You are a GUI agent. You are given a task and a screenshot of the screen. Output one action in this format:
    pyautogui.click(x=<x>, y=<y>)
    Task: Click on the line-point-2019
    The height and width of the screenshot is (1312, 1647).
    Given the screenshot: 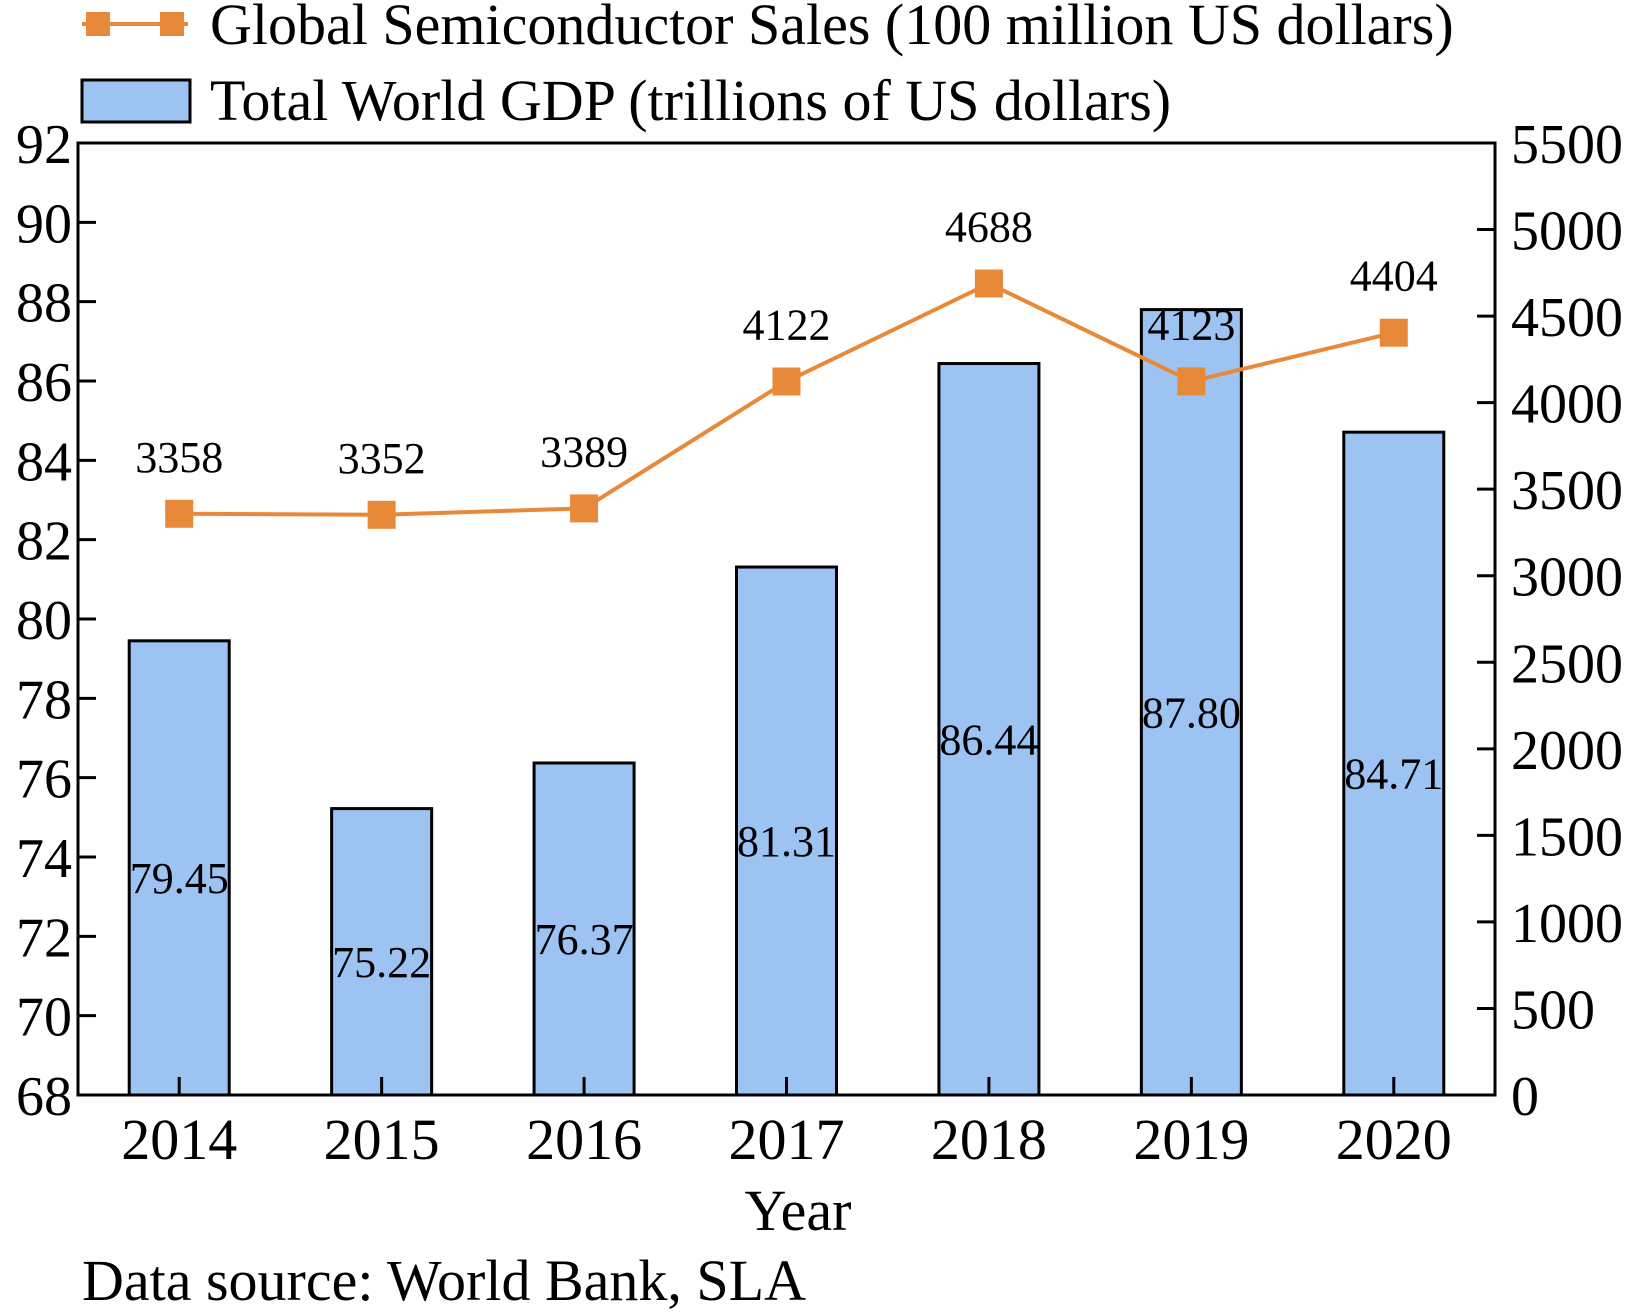 What is the action you would take?
    pyautogui.click(x=1191, y=381)
    